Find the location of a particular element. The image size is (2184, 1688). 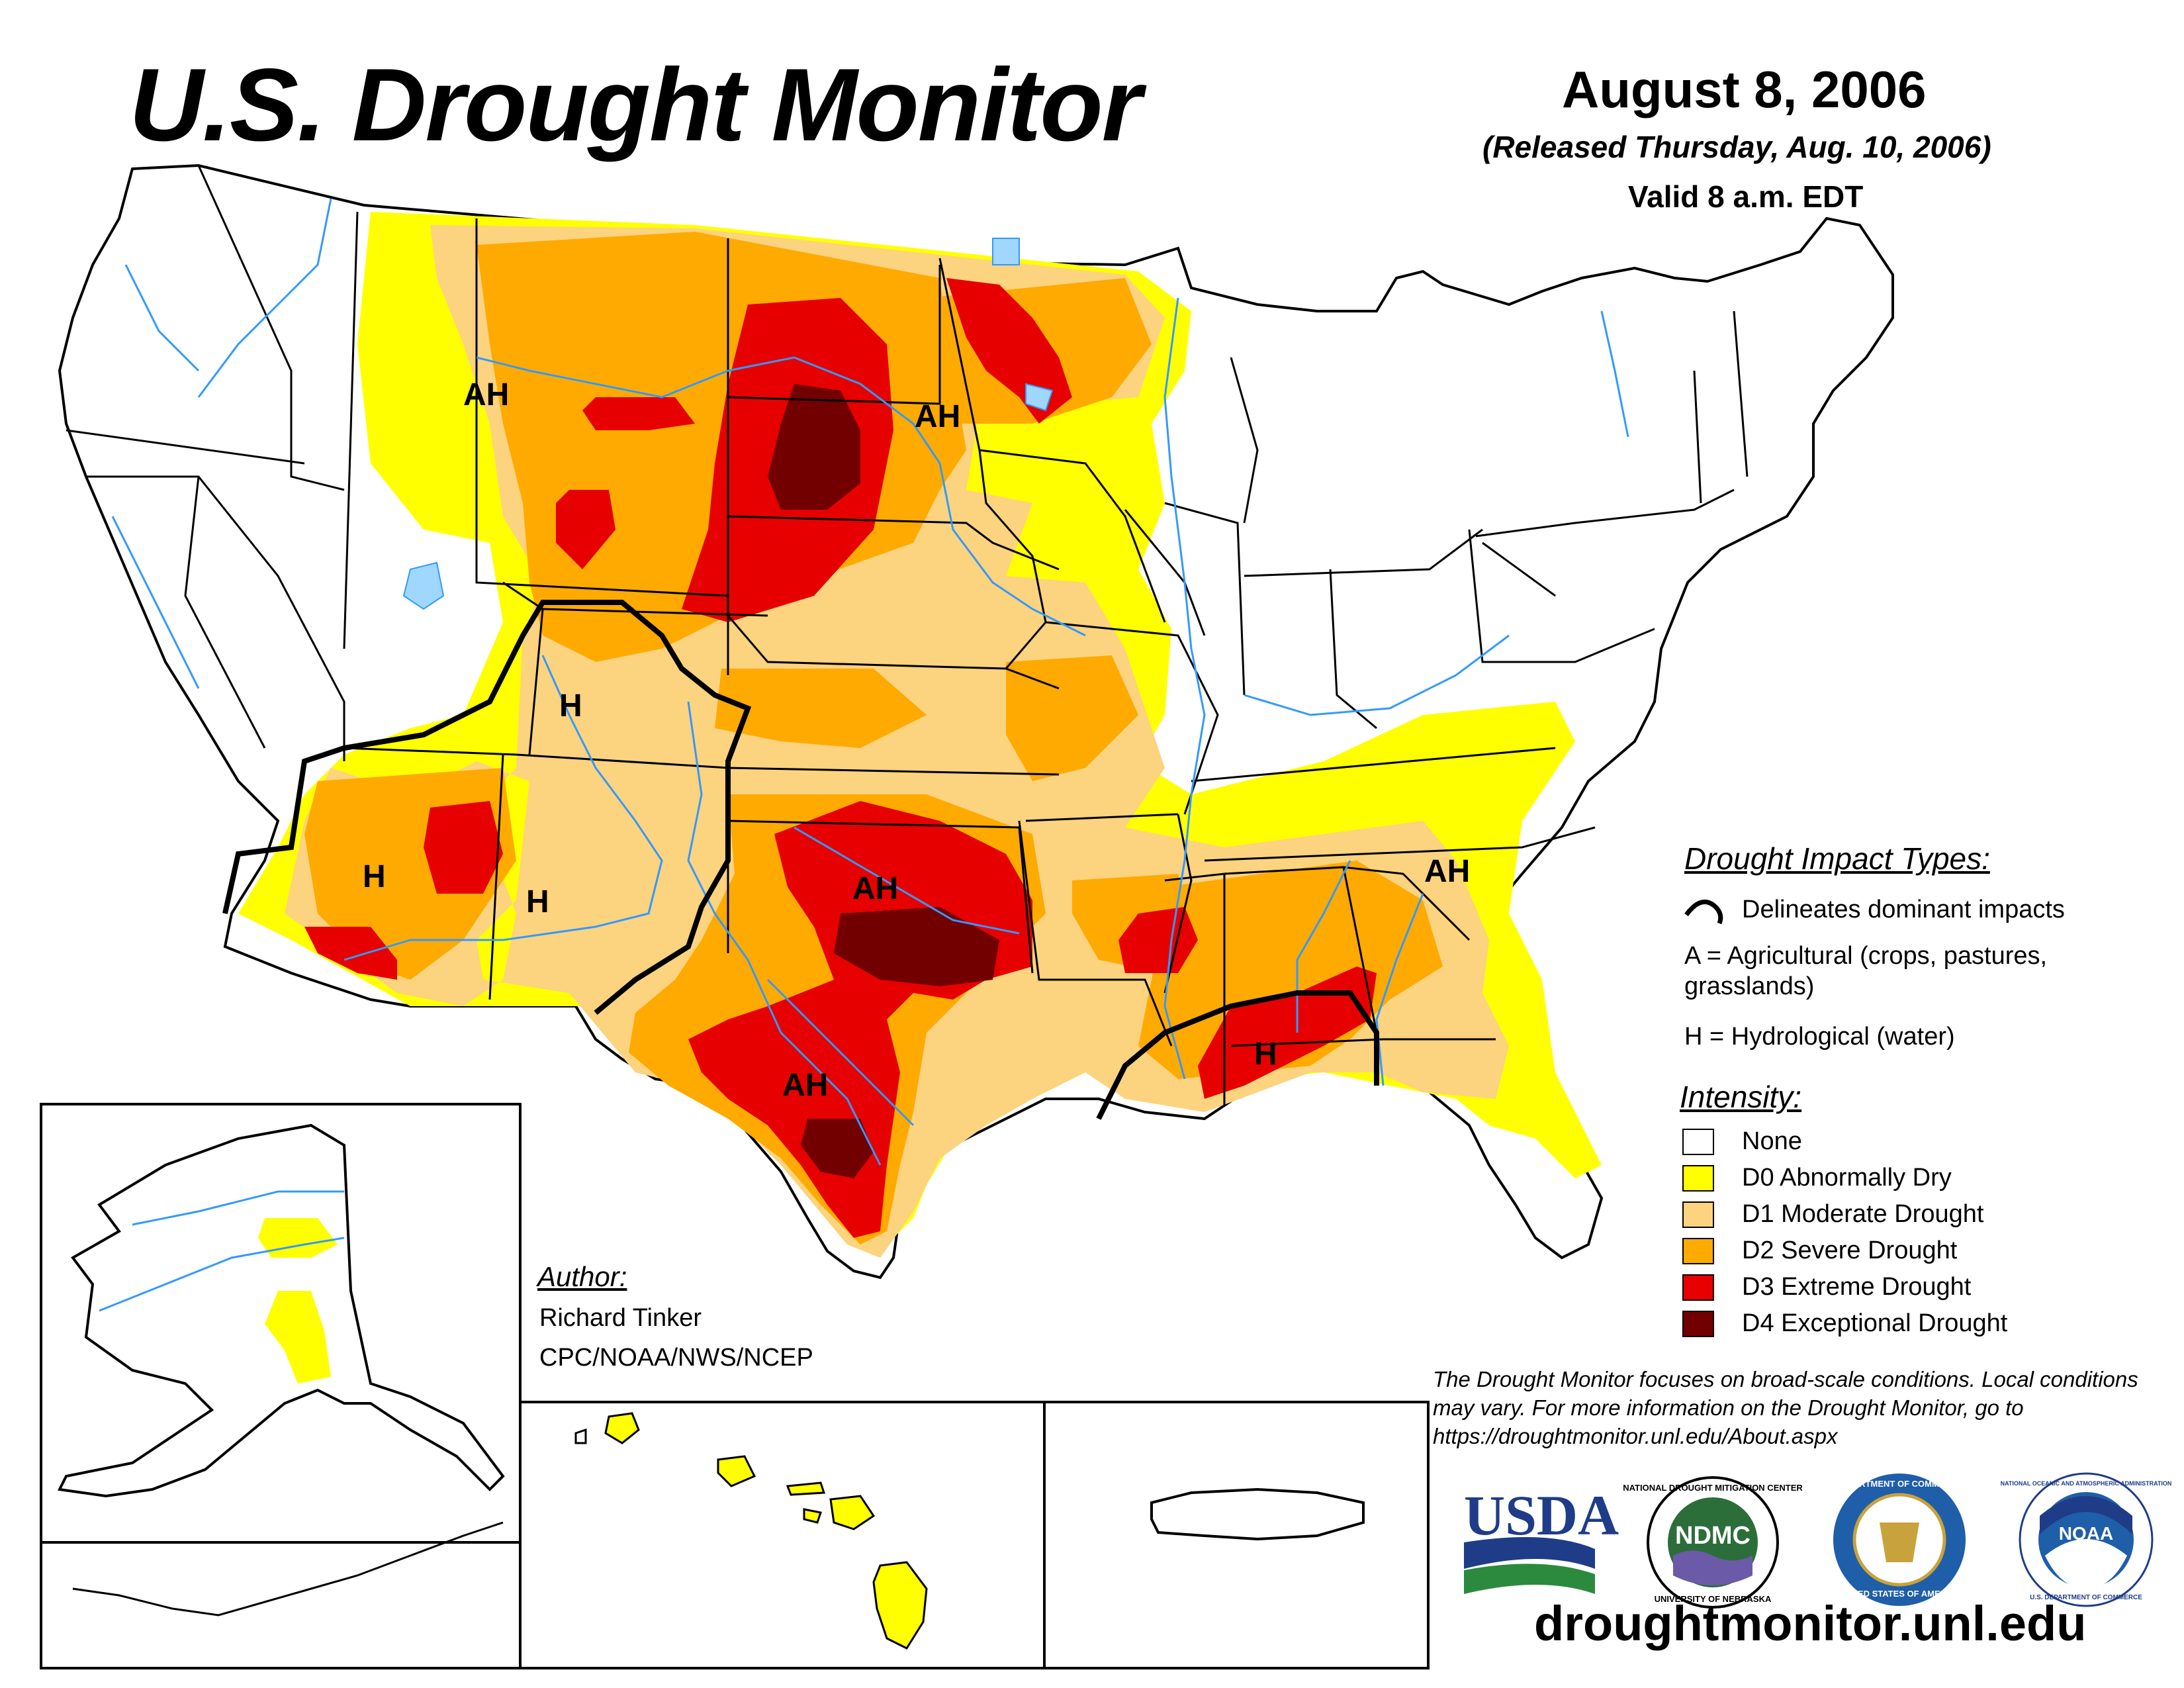

intensity-label: D2 Severe Drought is located at coordinates (1850, 1250).